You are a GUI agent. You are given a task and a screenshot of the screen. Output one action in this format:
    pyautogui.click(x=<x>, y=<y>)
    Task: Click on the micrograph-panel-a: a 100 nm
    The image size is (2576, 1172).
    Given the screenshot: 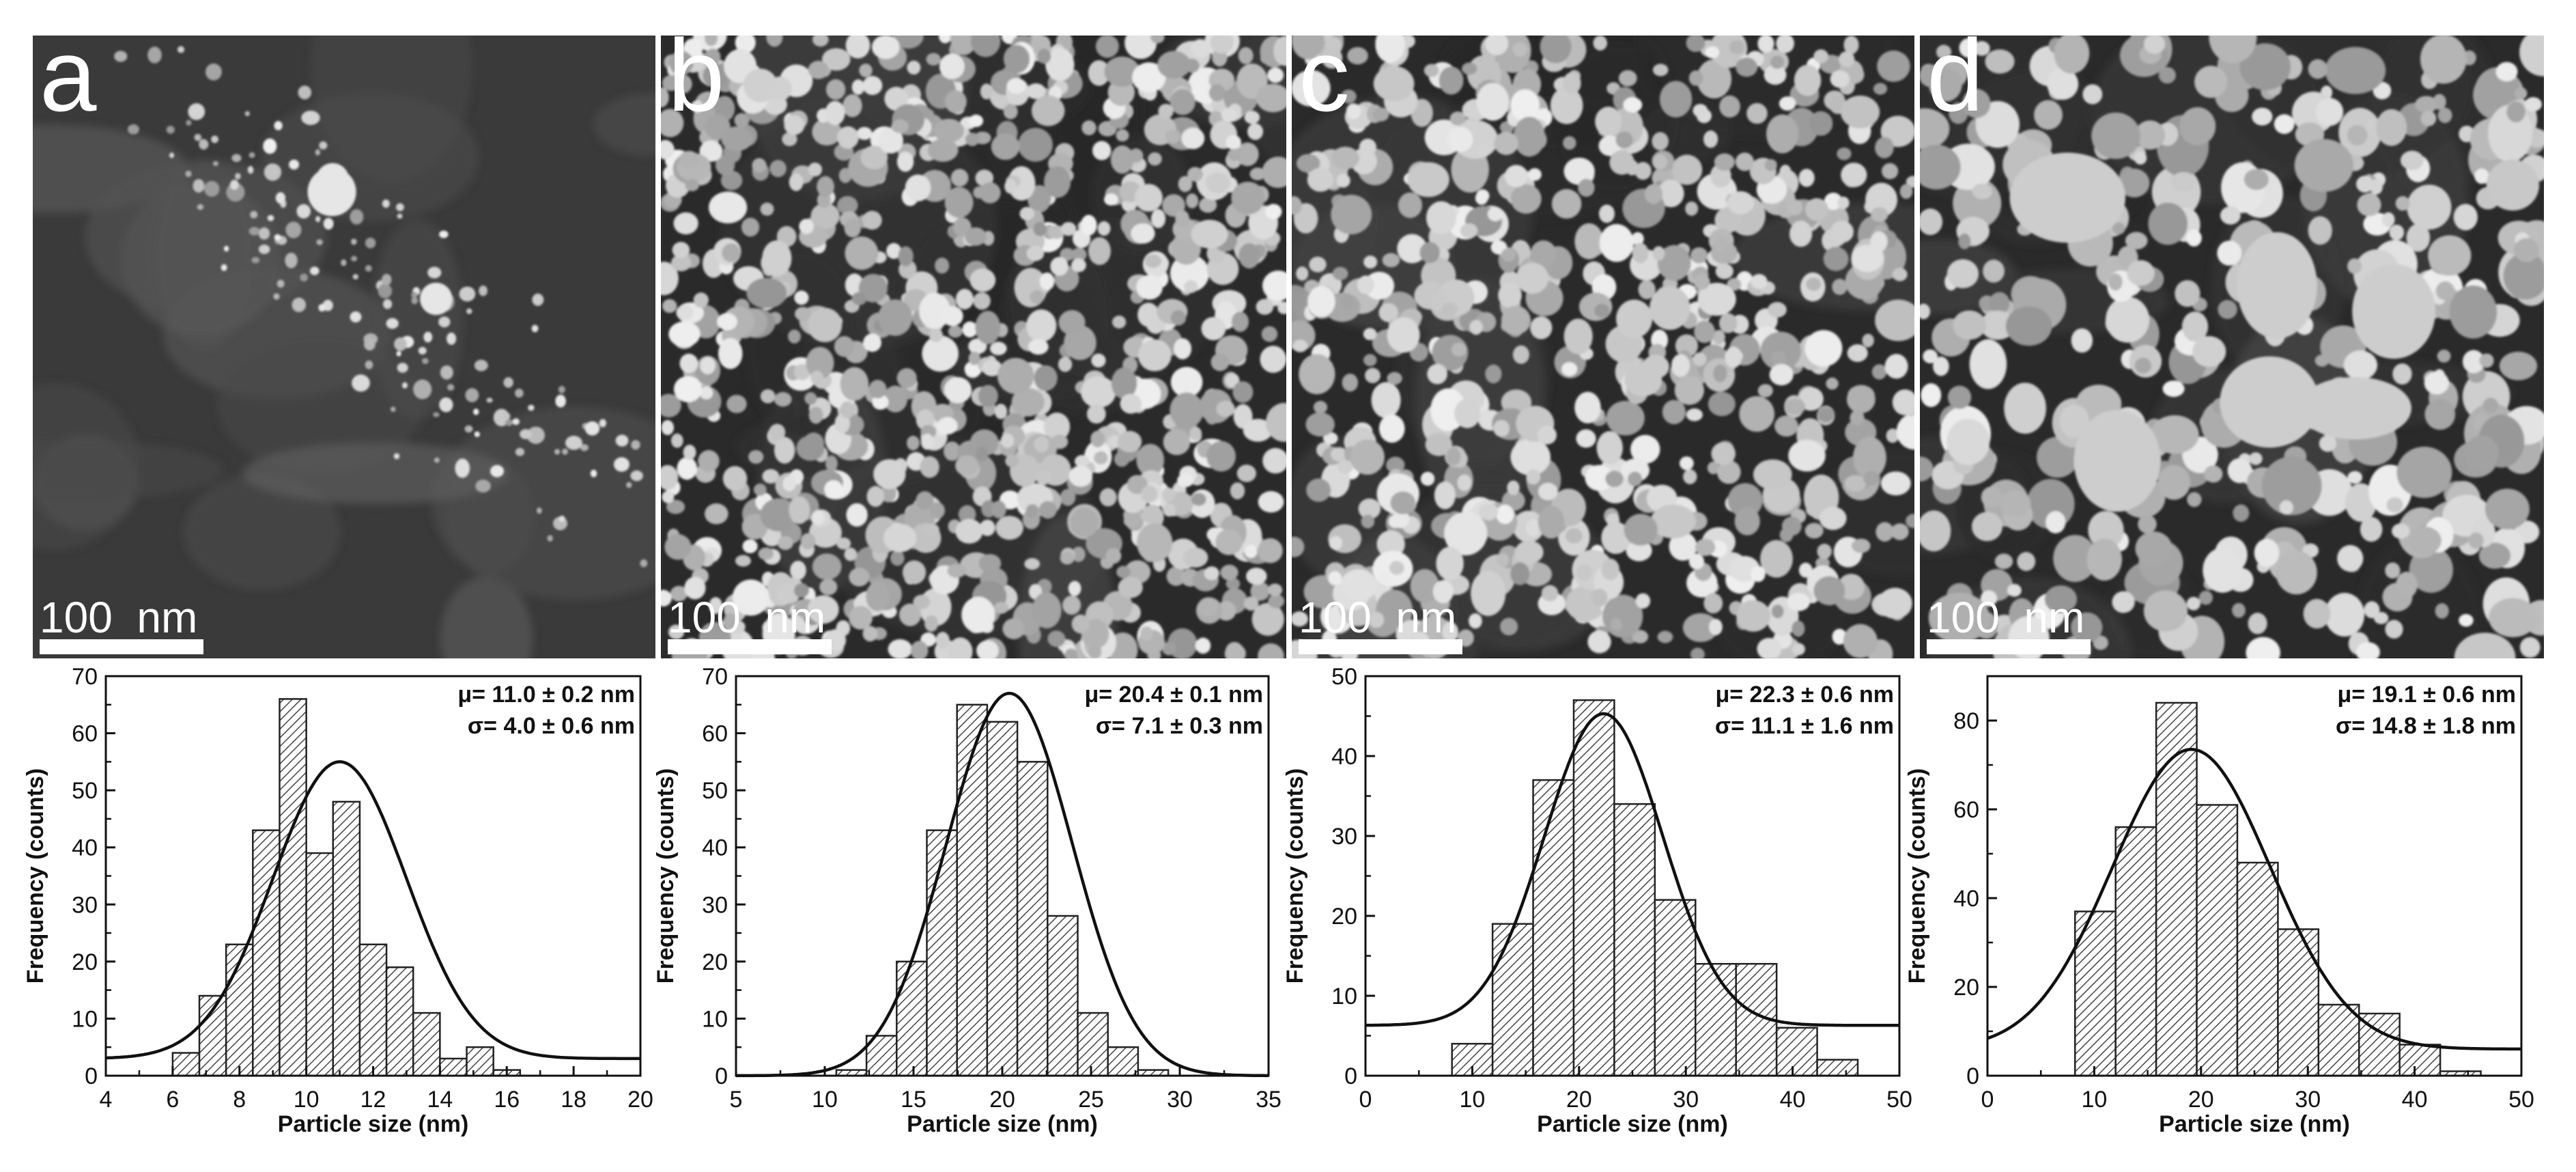 What is the action you would take?
    pyautogui.click(x=344, y=338)
    